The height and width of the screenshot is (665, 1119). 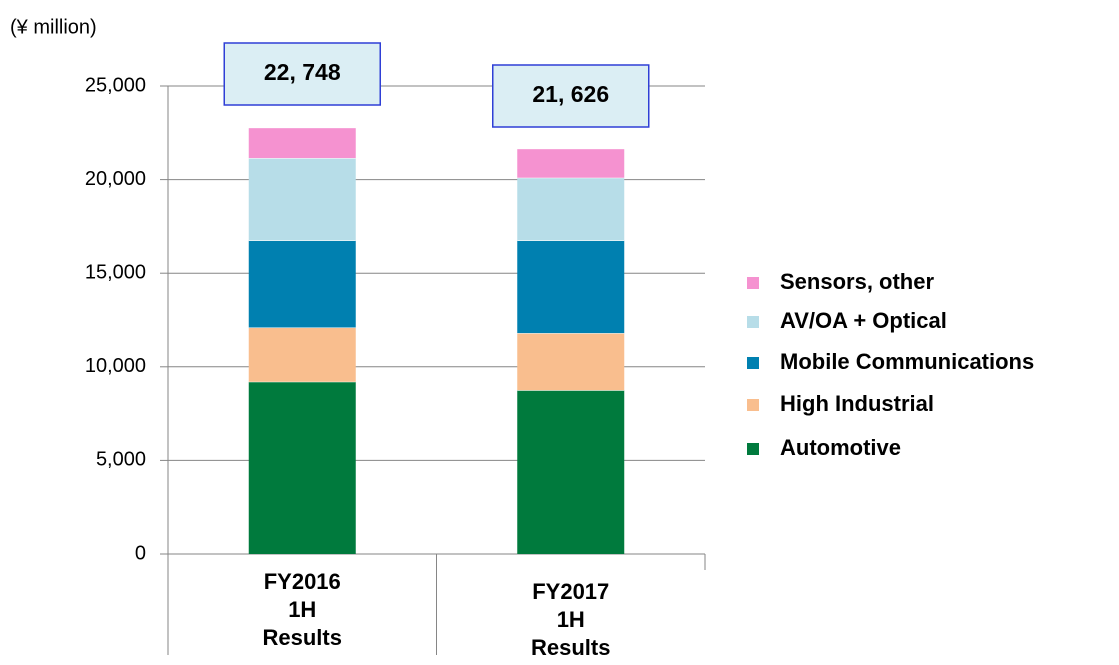 I want to click on y-tick-label: 20,000, so click(x=115, y=179).